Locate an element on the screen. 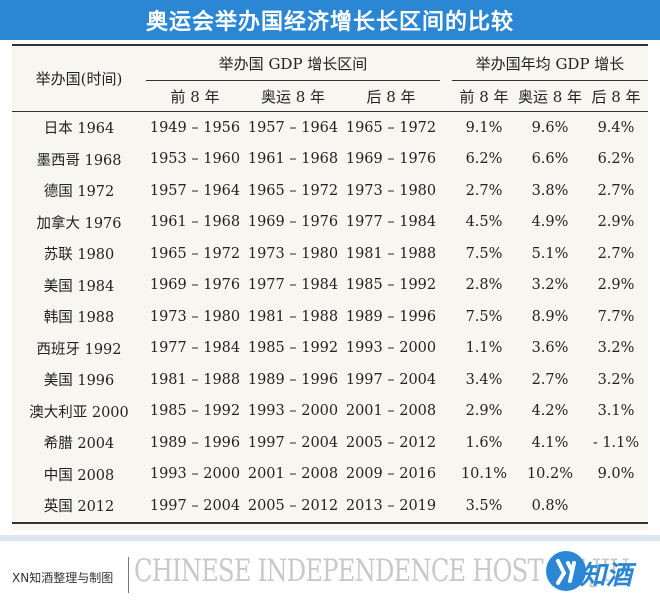 The image size is (660, 605). host-cell: 美国 1984 is located at coordinates (79, 286).